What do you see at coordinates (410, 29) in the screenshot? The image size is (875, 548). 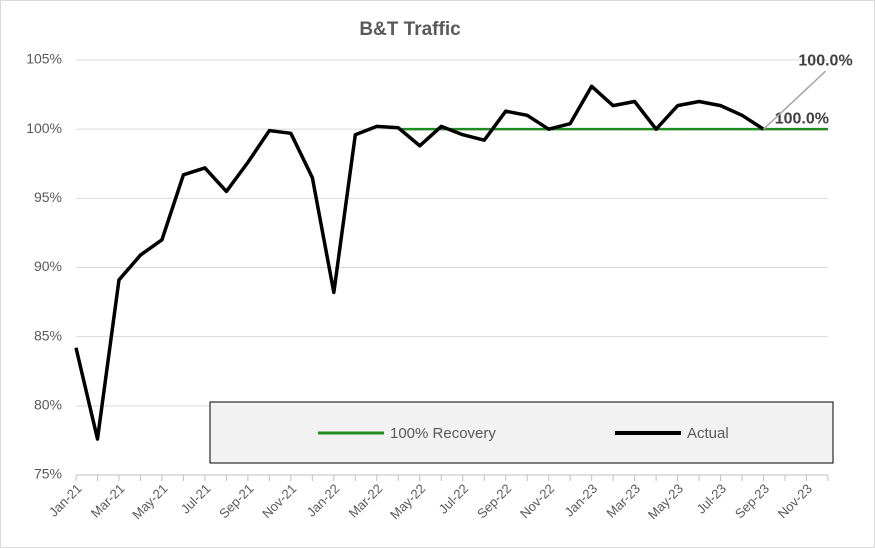 I see `chart-title: B&T Traffic` at bounding box center [410, 29].